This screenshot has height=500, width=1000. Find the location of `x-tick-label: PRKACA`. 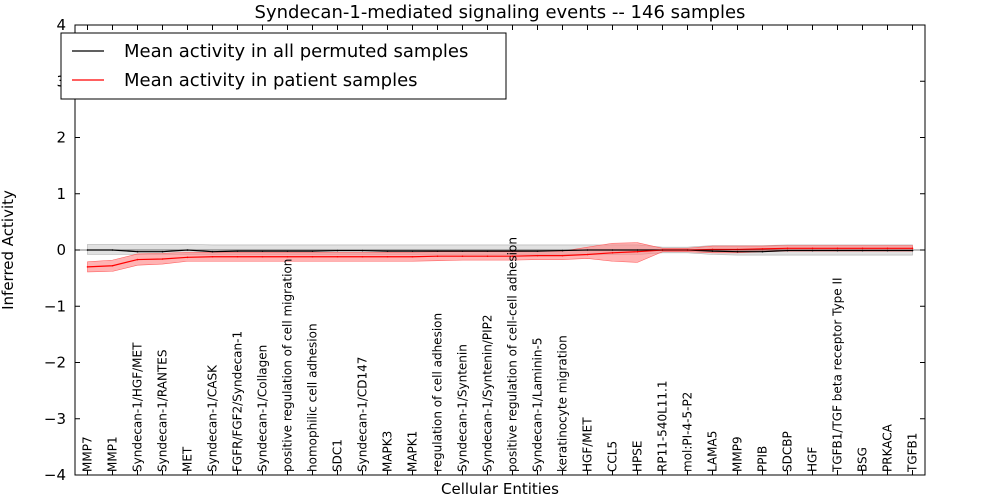

x-tick-label: PRKACA is located at coordinates (888, 447).